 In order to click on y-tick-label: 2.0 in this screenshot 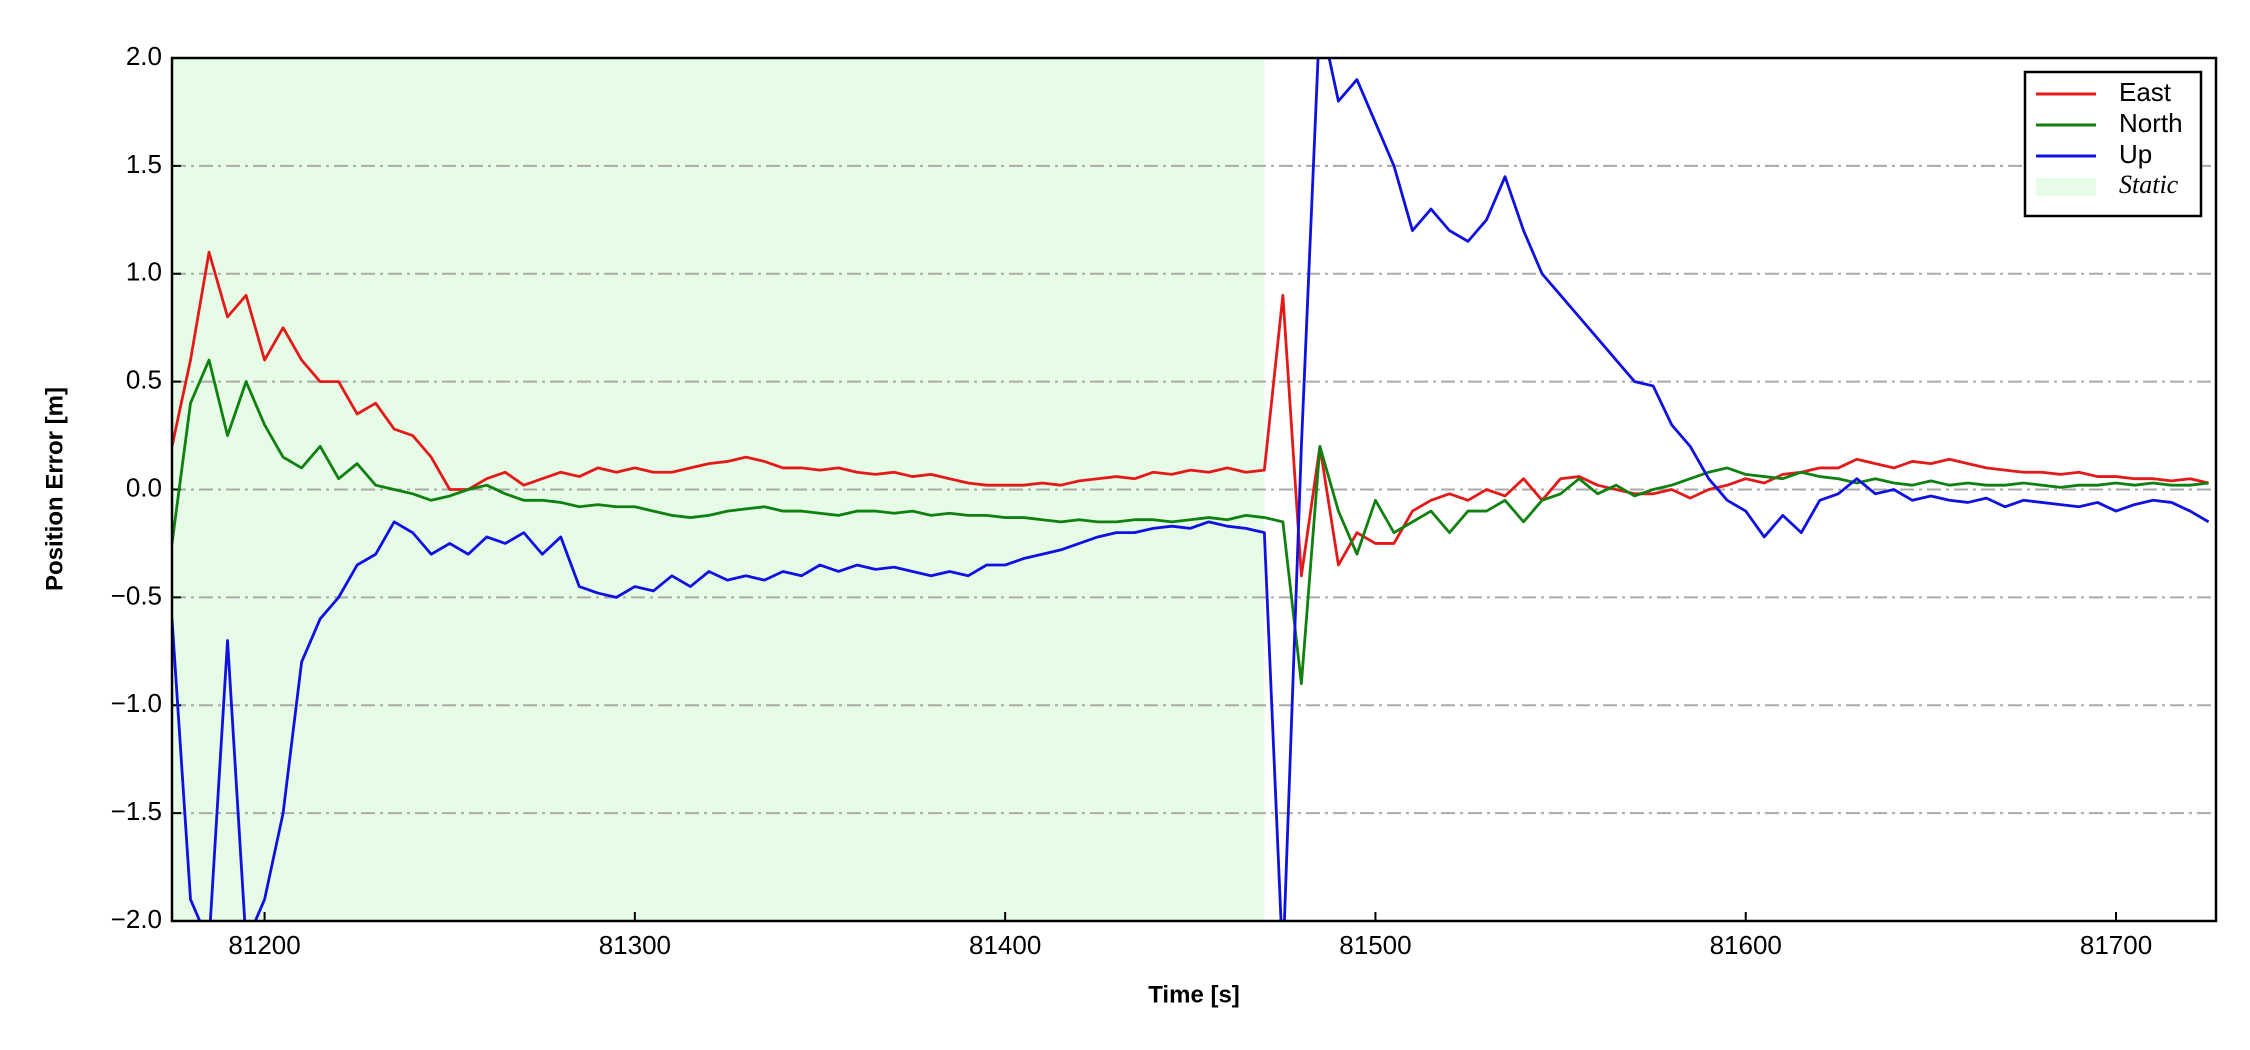, I will do `click(144, 56)`.